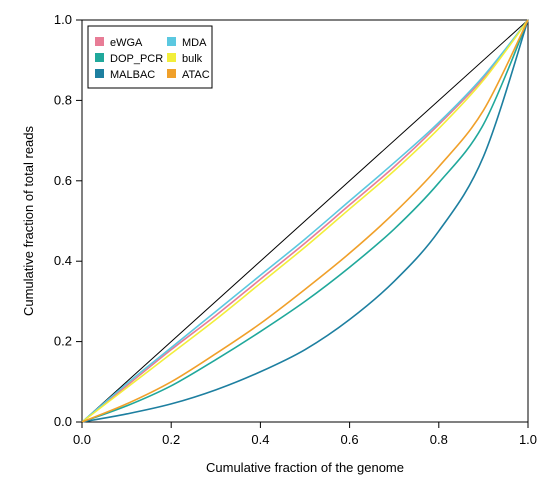 The image size is (550, 496). What do you see at coordinates (63, 341) in the screenshot?
I see `y-tick-label: 0.2` at bounding box center [63, 341].